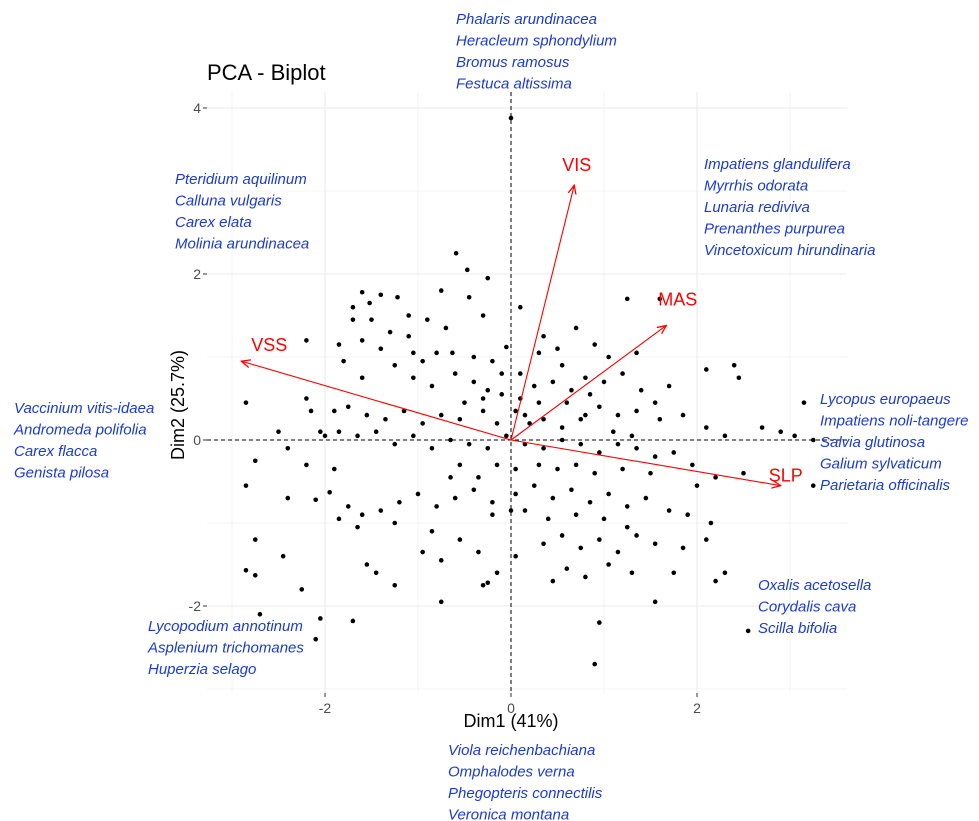 The height and width of the screenshot is (821, 979). Describe the element at coordinates (807, 607) in the screenshot. I see `species-label: Corydalis cava` at that location.